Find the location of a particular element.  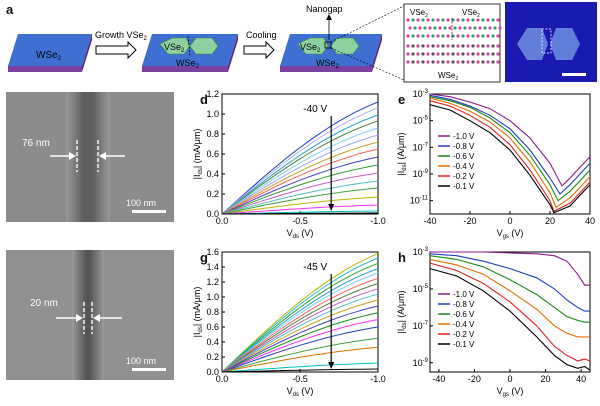

y-tick-label: 10-3 is located at coordinates (421, 252).